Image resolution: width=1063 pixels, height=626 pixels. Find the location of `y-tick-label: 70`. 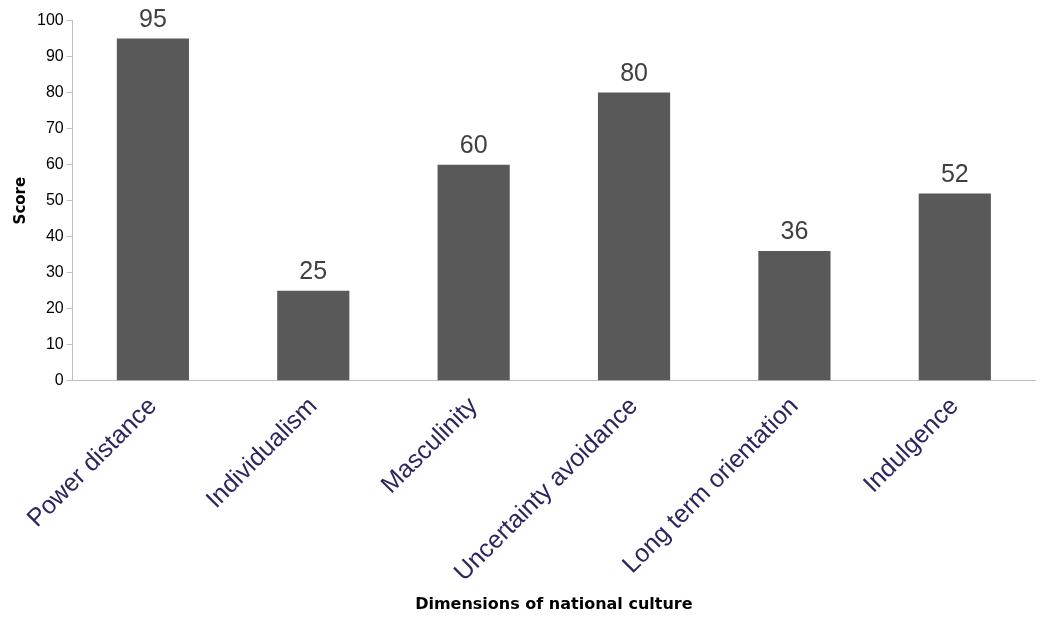

y-tick-label: 70 is located at coordinates (54, 128).